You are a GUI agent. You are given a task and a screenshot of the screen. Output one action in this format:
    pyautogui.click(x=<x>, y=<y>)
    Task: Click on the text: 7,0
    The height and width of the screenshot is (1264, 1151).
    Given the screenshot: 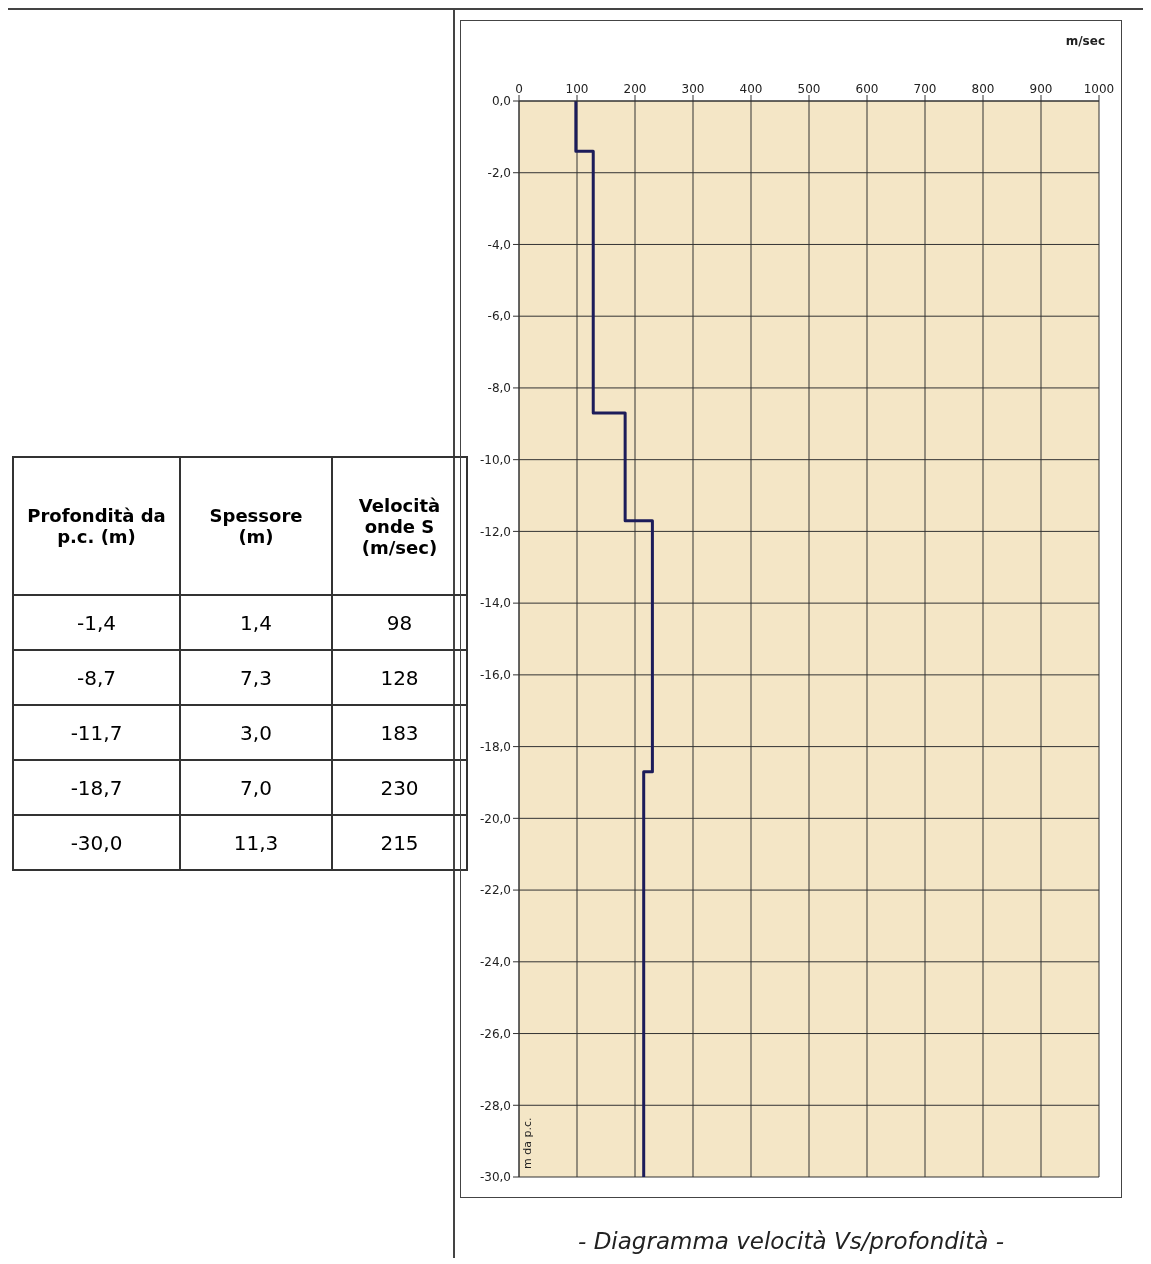 What is the action you would take?
    pyautogui.click(x=256, y=787)
    